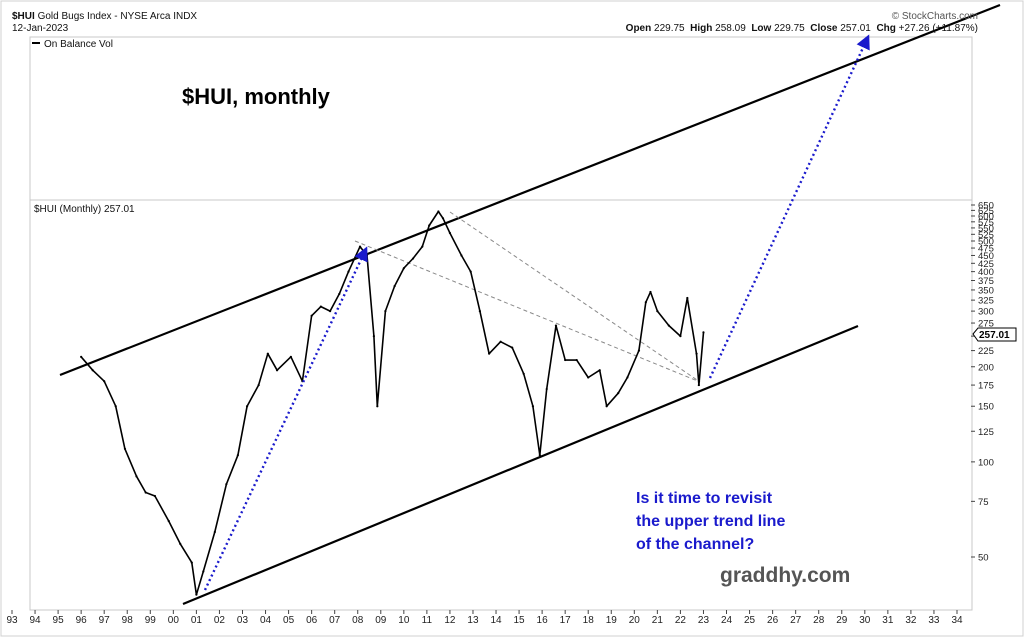  Describe the element at coordinates (986, 351) in the screenshot. I see `y-tick-label: 225` at that location.